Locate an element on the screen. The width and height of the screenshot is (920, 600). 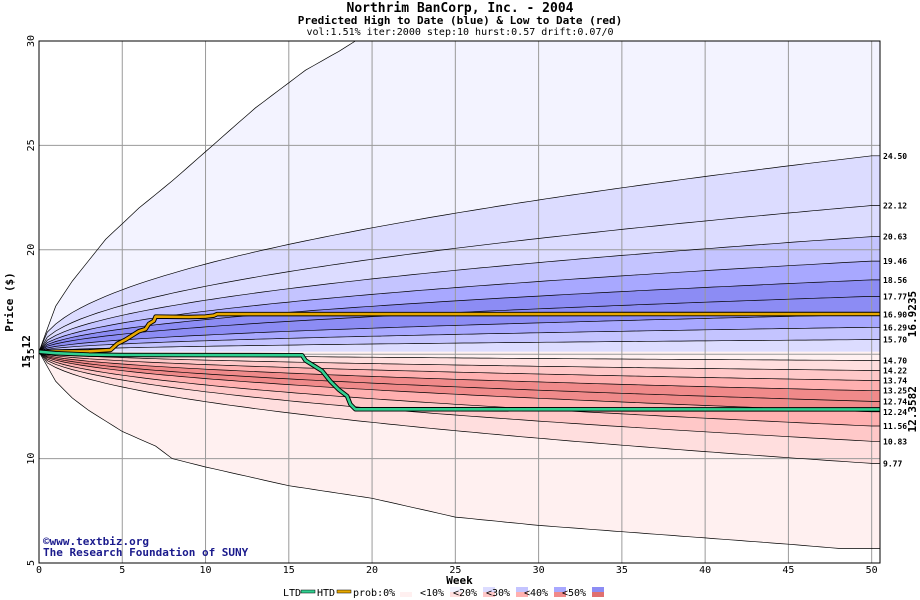
legend-swatch-5-blue is located at coordinates (522, 589).